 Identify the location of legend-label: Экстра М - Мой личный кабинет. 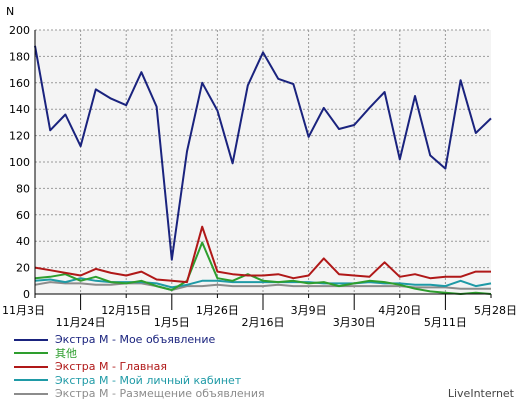
(148, 380).